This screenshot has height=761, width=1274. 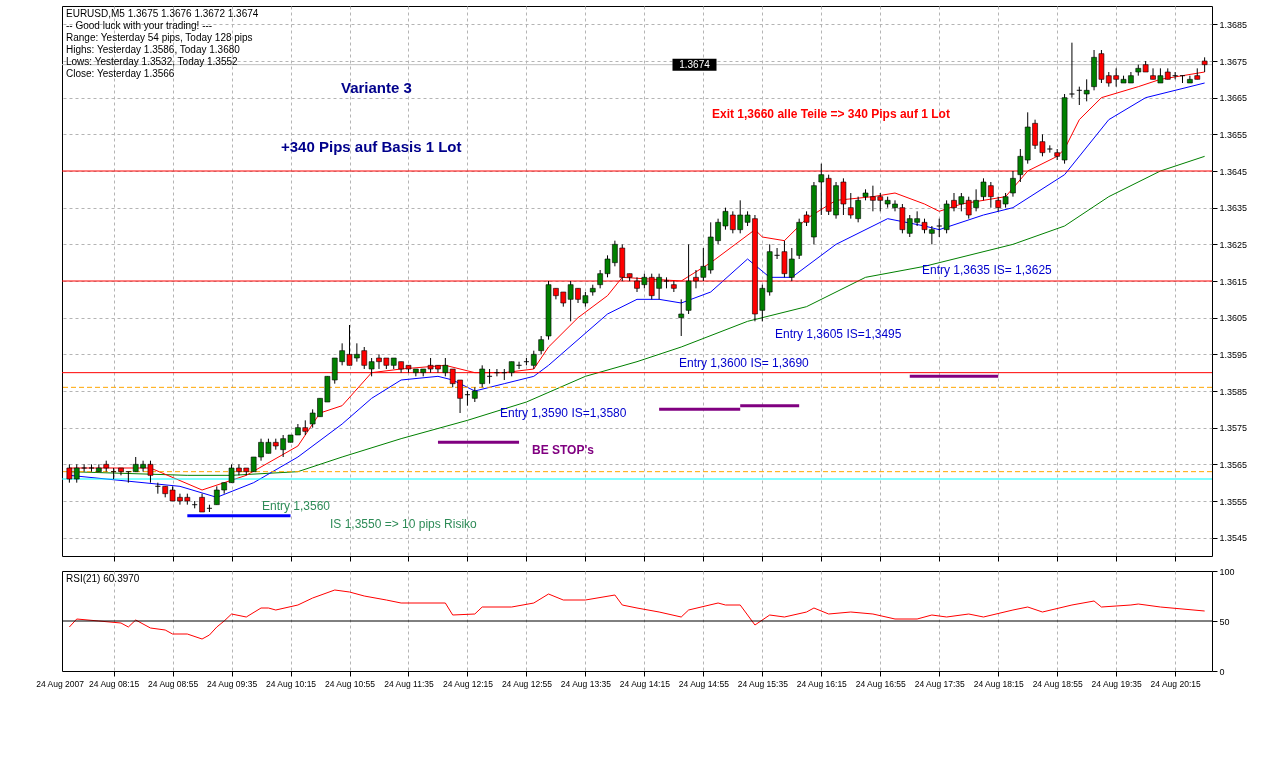 I want to click on x-tick-label: 24 Aug 16:15, so click(x=822, y=683).